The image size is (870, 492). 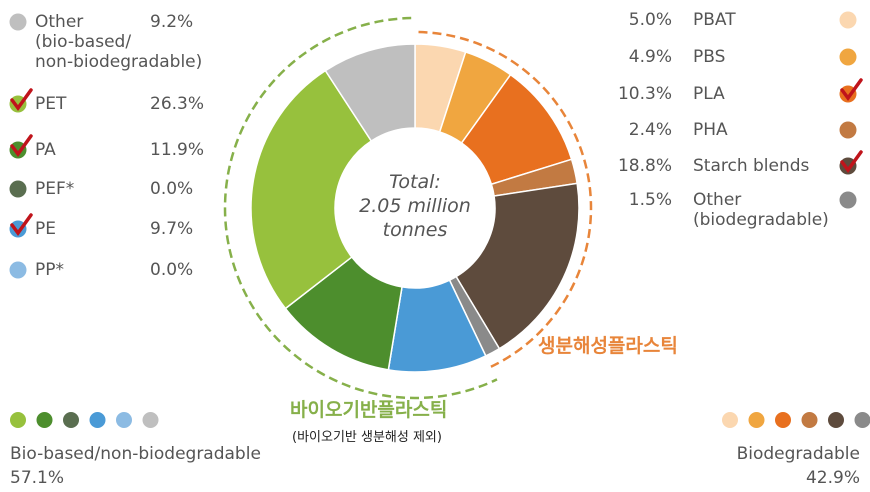 What do you see at coordinates (710, 130) in the screenshot?
I see `legend-label: PHA` at bounding box center [710, 130].